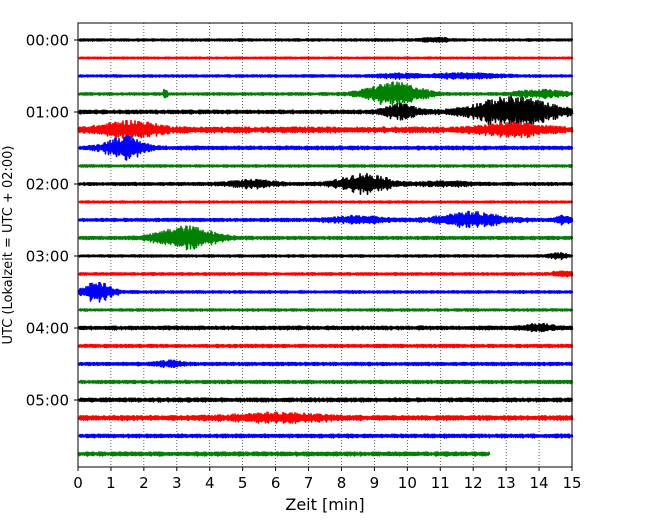  What do you see at coordinates (47, 401) in the screenshot?
I see `y-tick-label: 05:00` at bounding box center [47, 401].